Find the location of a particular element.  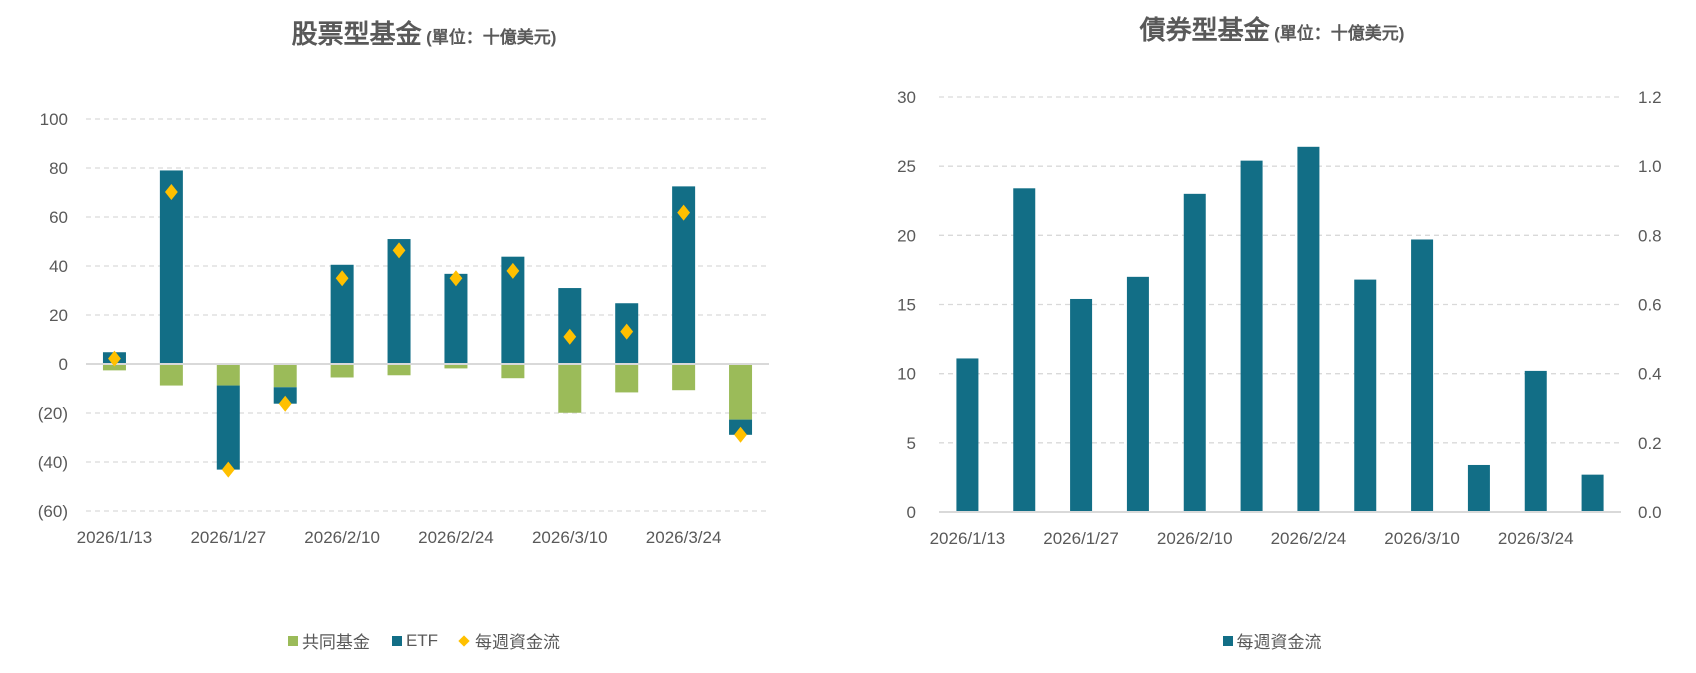

diamond-icon is located at coordinates (464, 640).